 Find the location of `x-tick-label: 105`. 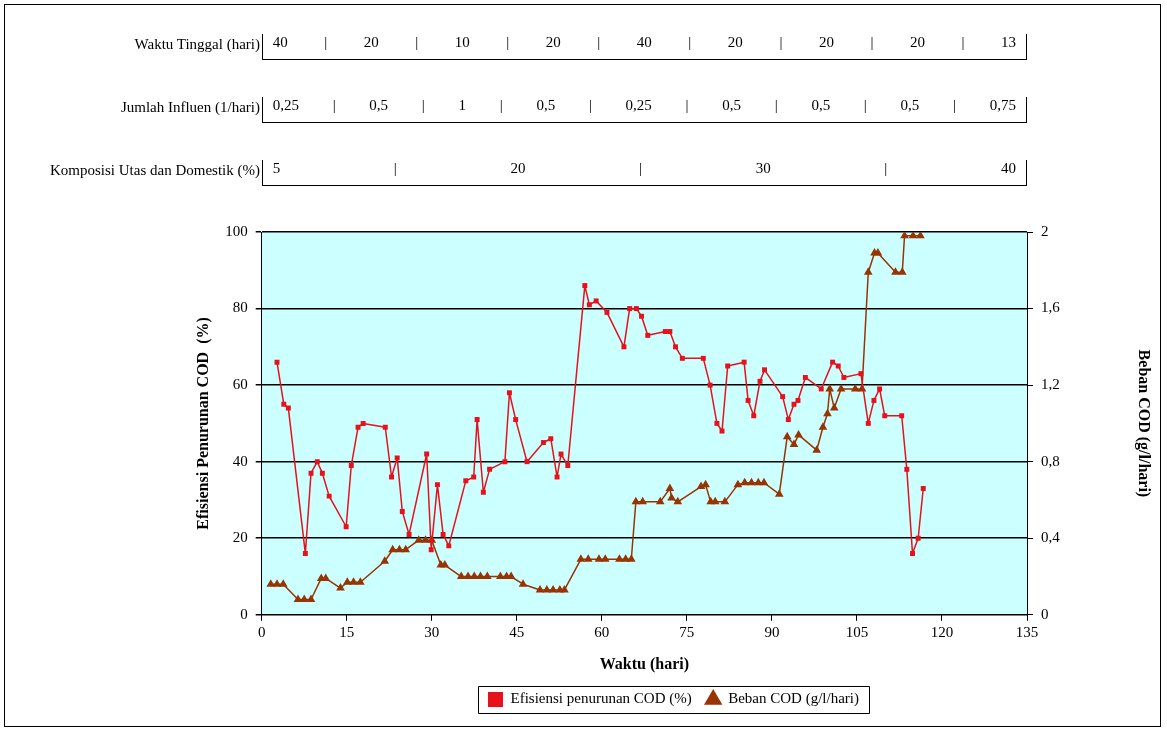

x-tick-label: 105 is located at coordinates (857, 631).